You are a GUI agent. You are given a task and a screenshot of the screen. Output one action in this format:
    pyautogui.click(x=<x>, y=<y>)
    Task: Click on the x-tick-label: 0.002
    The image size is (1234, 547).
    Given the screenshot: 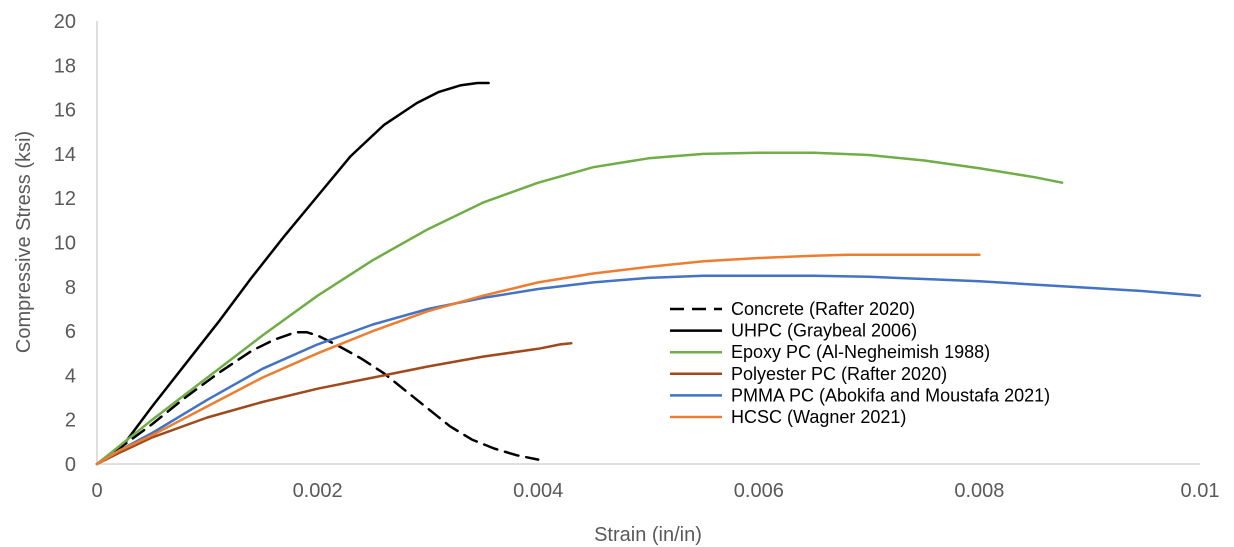 What is the action you would take?
    pyautogui.click(x=318, y=491)
    